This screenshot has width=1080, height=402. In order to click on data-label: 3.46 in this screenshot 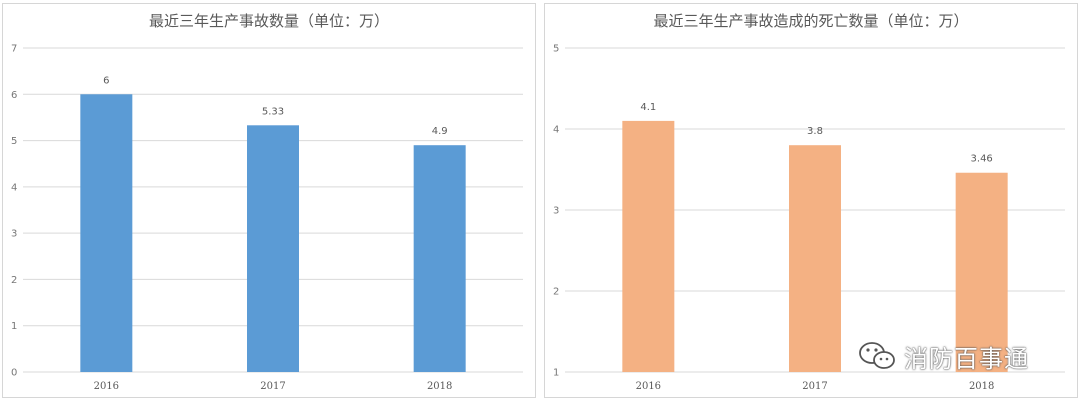, I will do `click(982, 159)`.